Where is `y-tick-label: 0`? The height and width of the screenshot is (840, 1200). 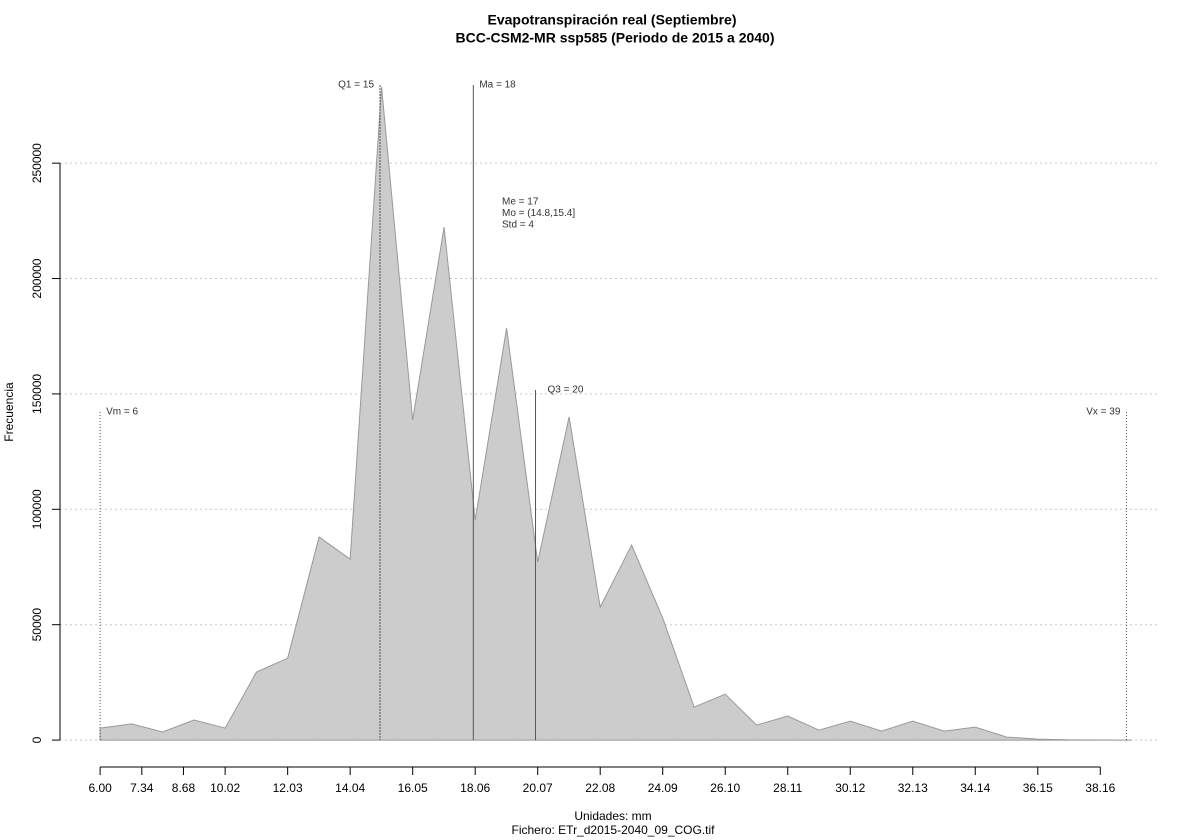 y-tick-label: 0 is located at coordinates (37, 739).